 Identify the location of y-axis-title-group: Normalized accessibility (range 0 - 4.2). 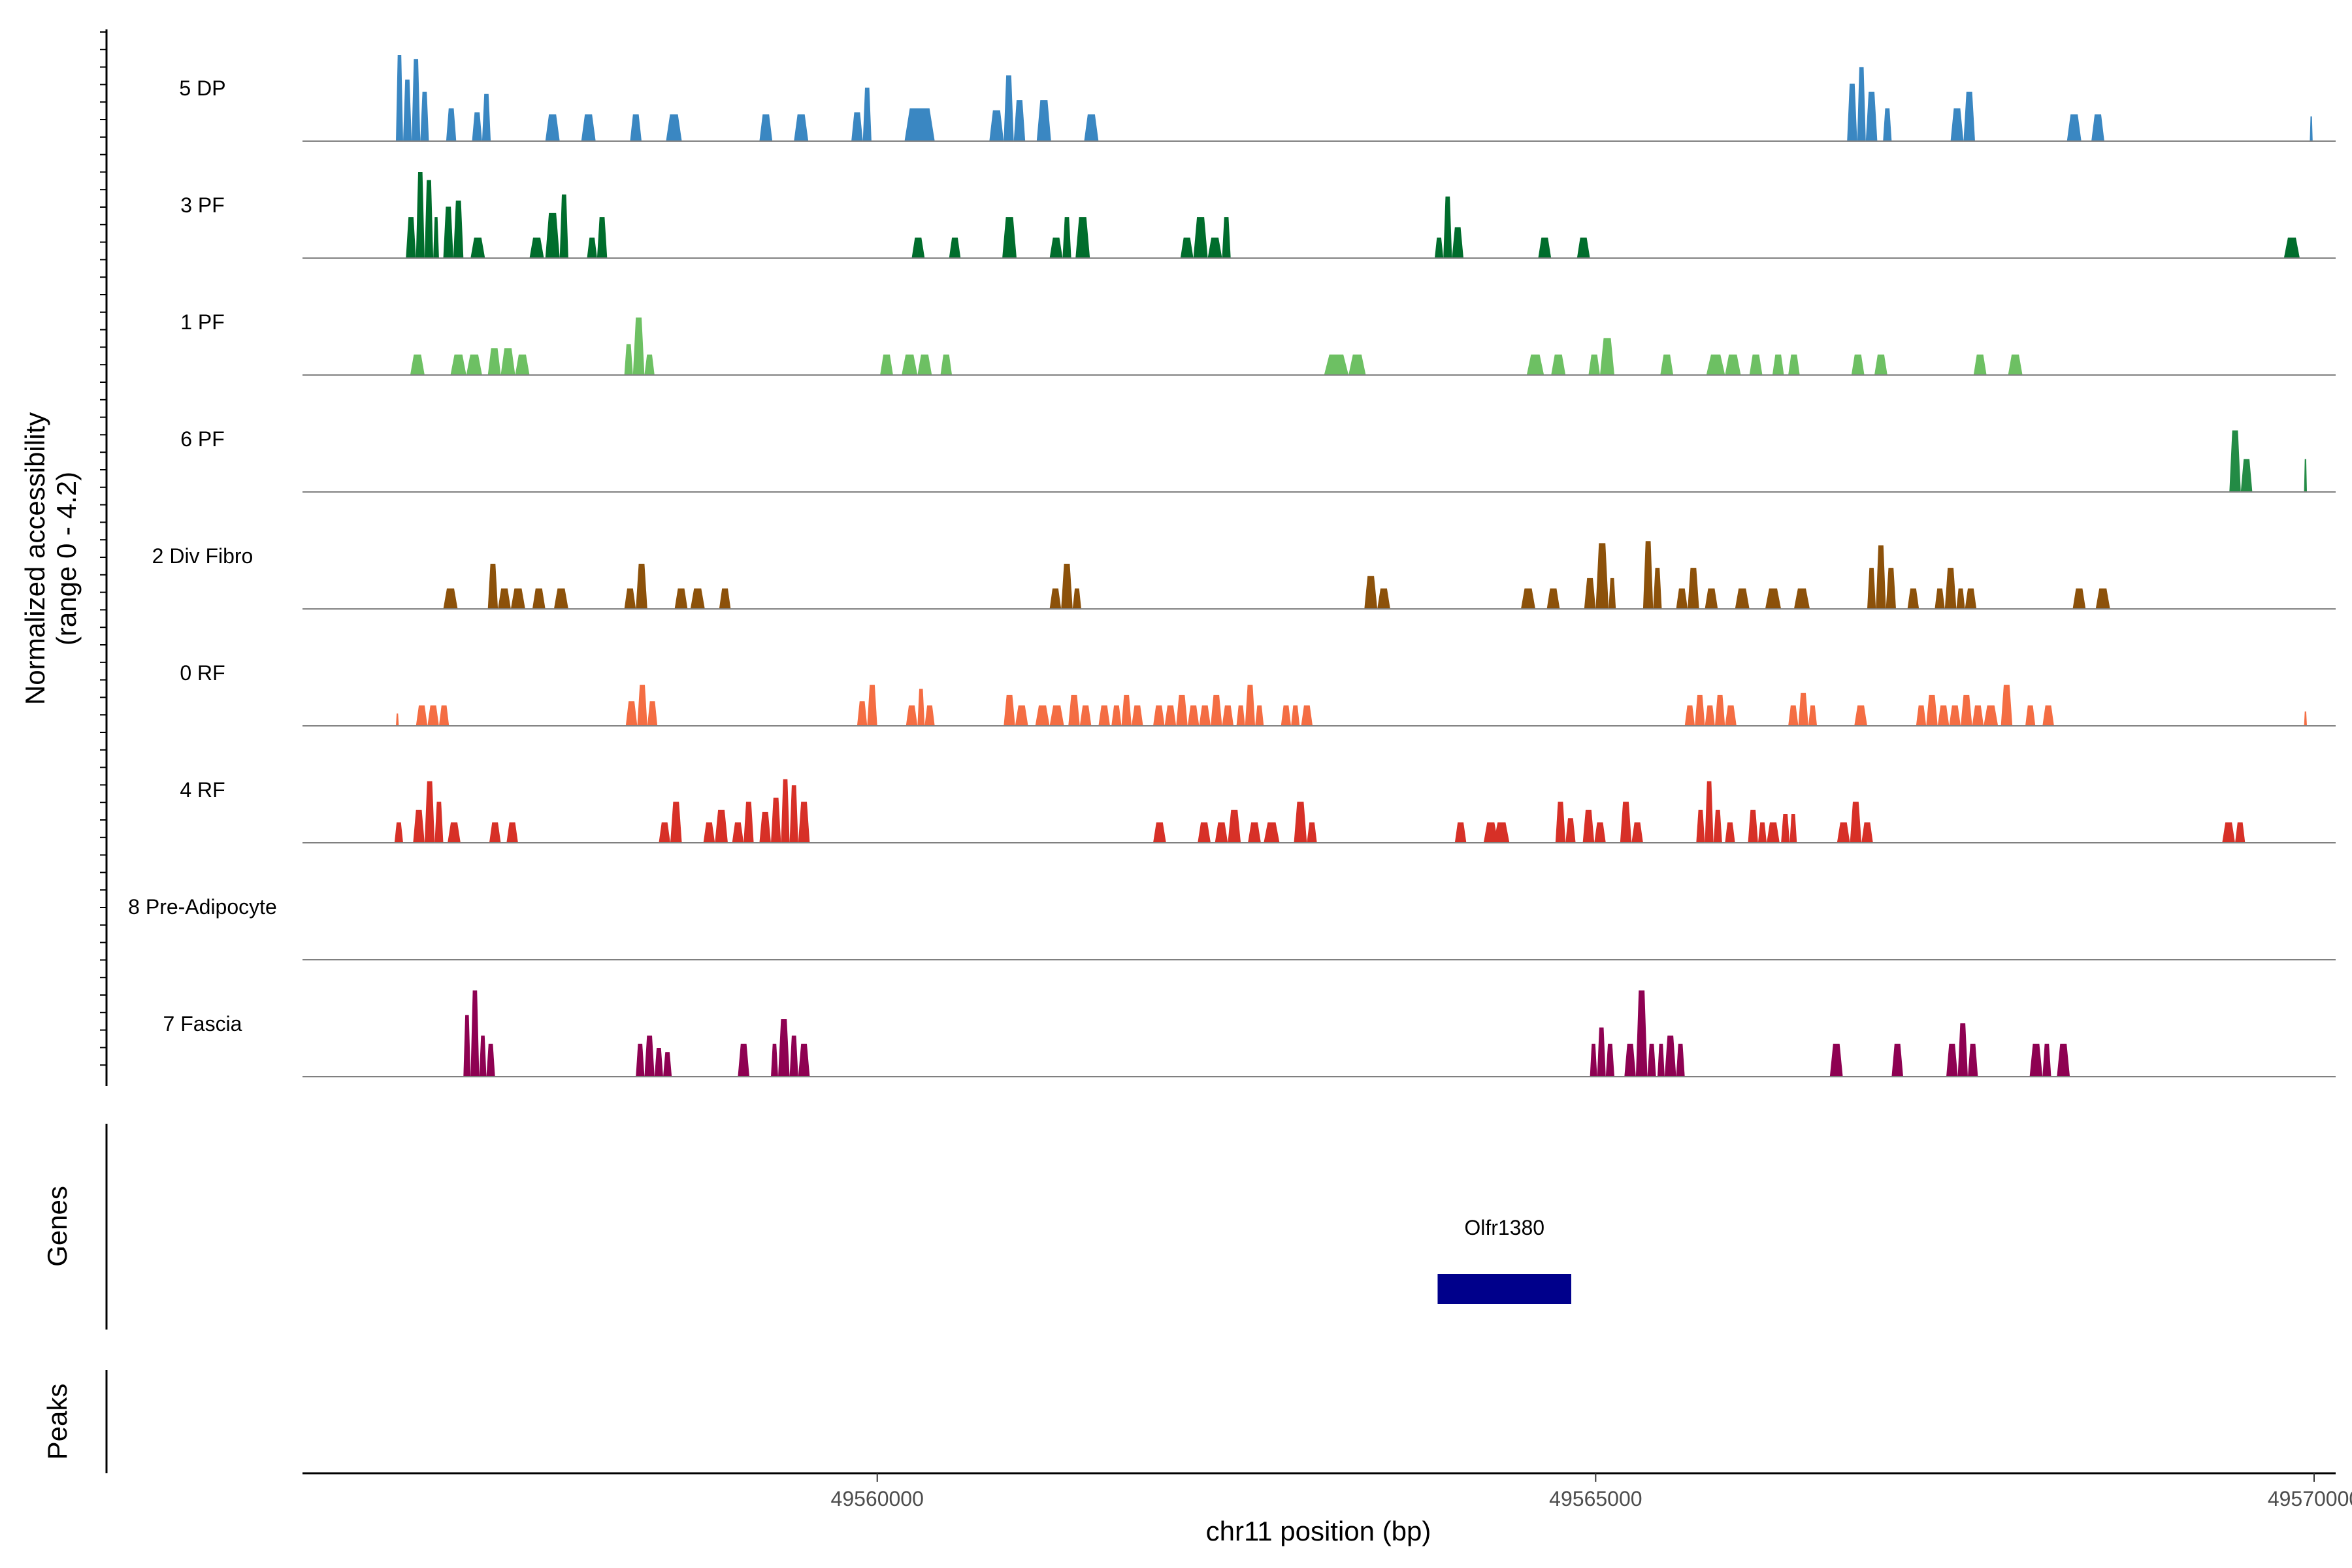
(51, 558).